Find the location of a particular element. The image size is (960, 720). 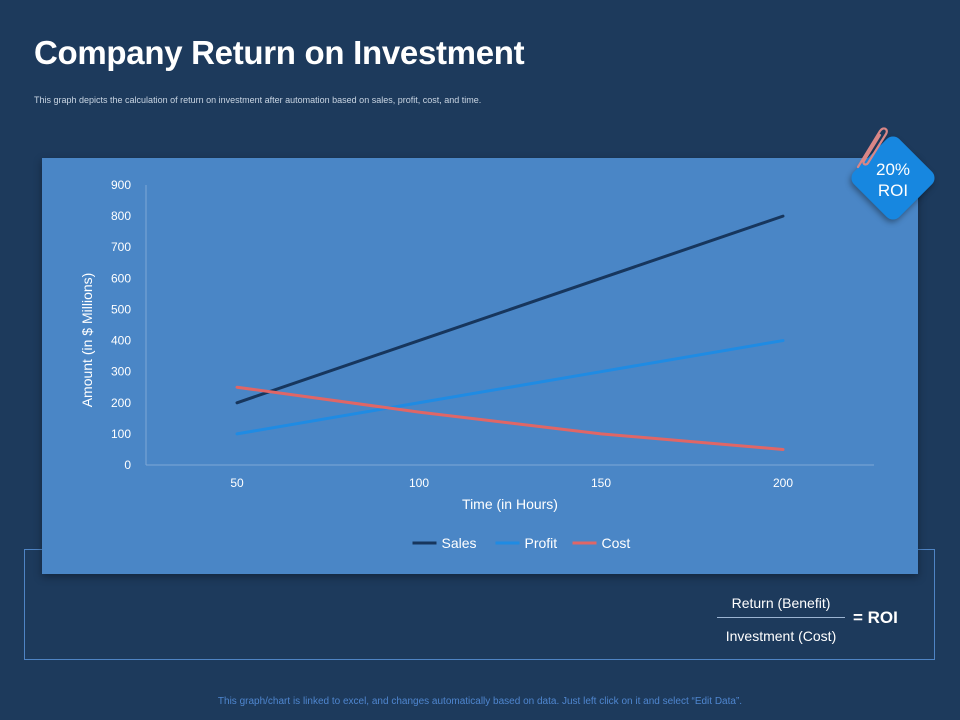

formula-fraction-line is located at coordinates (781, 617).